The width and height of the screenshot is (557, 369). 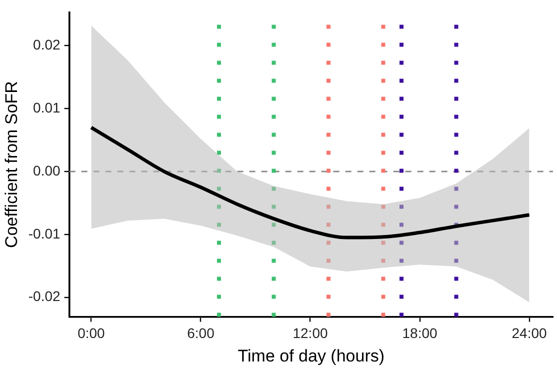 I want to click on y-tick-label: -0.02, so click(x=44, y=296).